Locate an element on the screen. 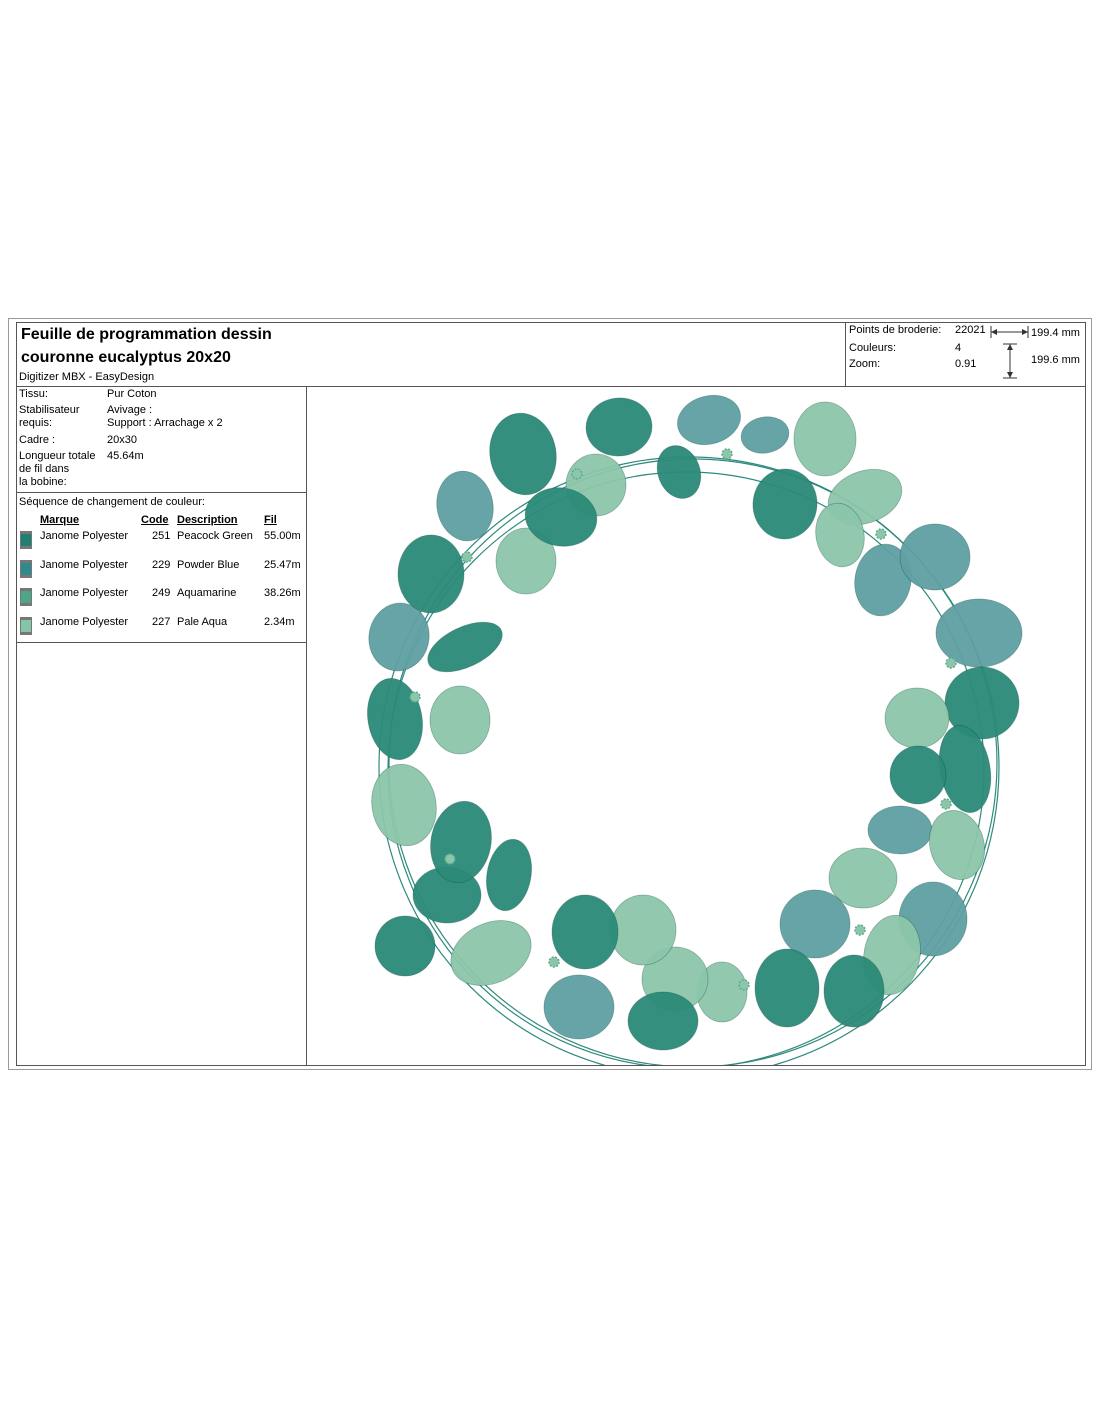  width-dimension: 199.4 mm is located at coordinates (1055, 333).